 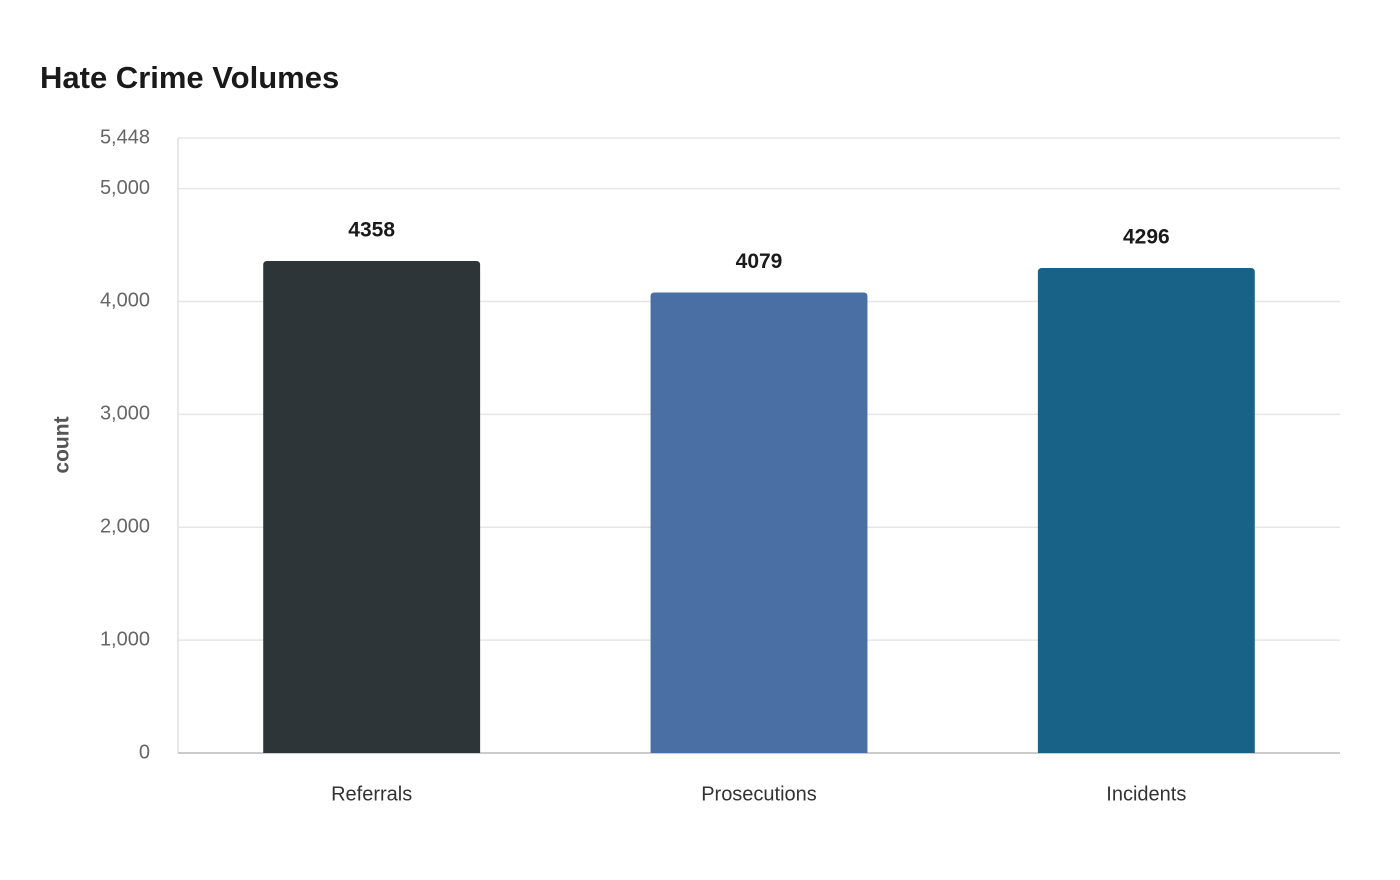 What do you see at coordinates (144, 752) in the screenshot?
I see `y-tick-label: 0` at bounding box center [144, 752].